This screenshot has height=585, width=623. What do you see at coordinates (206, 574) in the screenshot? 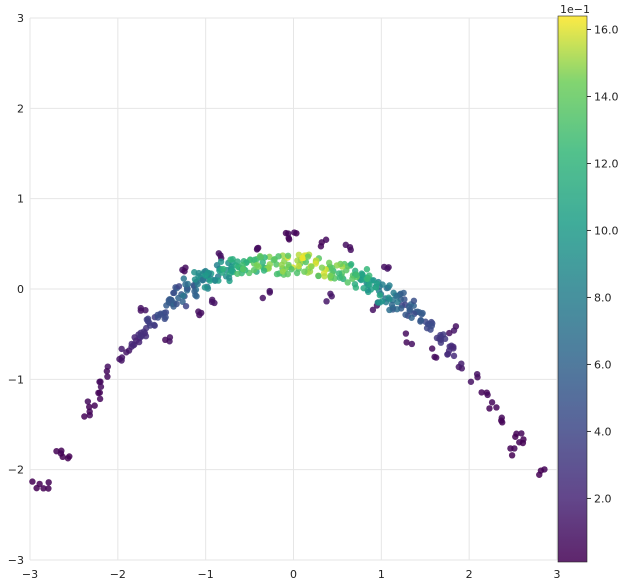
I see `x-tick-label: −1` at bounding box center [206, 574].